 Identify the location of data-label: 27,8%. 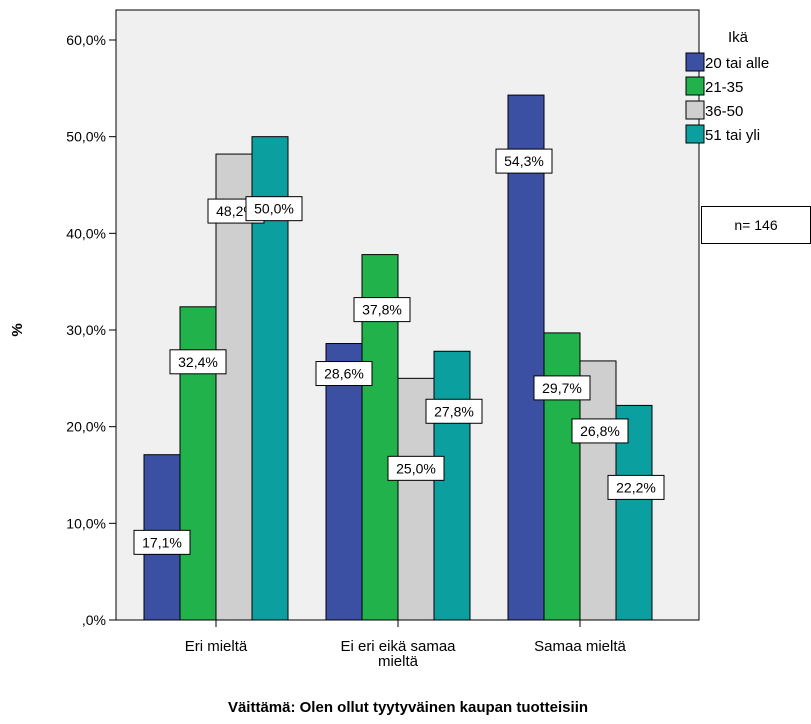
(454, 411).